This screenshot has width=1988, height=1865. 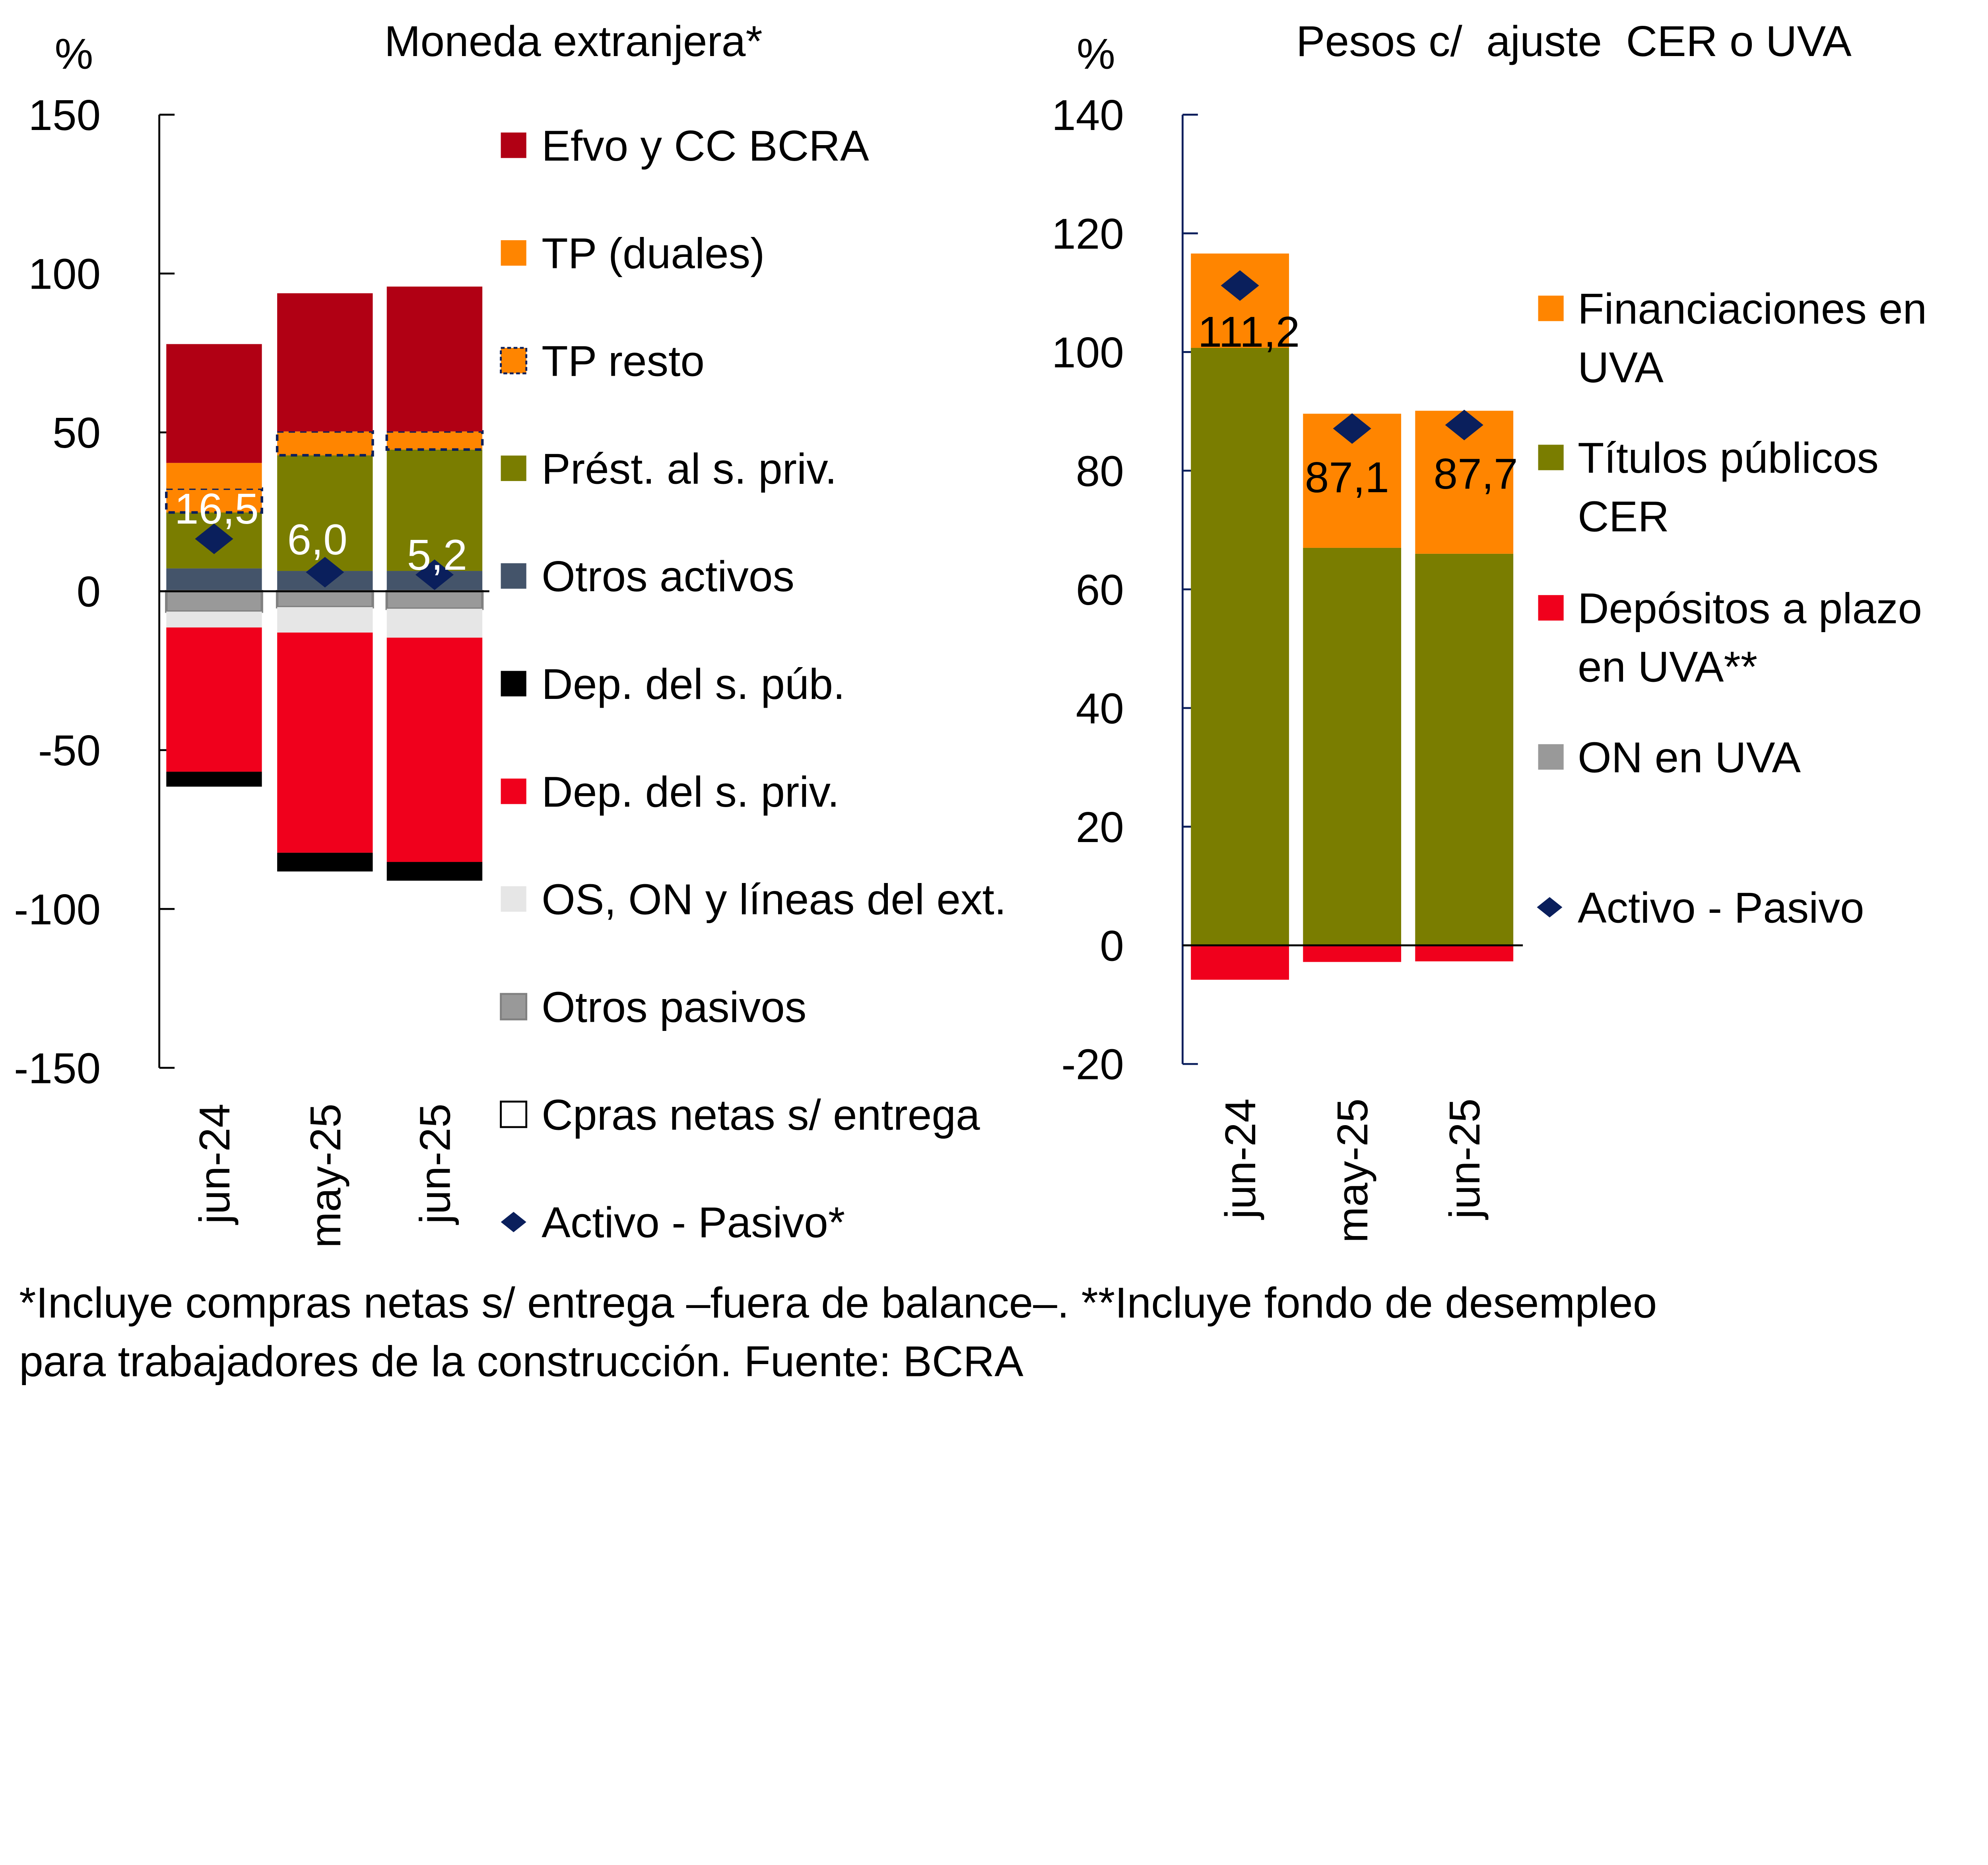 I want to click on legend-item: OS, ON y líneas del ext., so click(x=753, y=900).